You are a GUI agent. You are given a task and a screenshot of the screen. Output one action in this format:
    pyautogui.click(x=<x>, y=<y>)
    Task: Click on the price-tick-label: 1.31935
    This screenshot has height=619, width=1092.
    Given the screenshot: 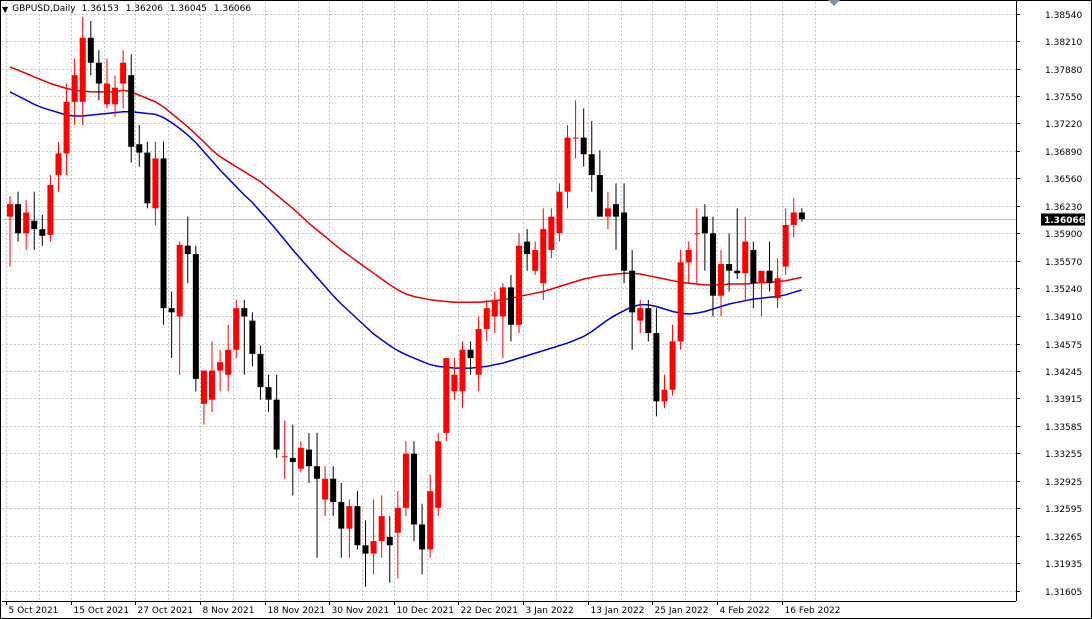 What is the action you would take?
    pyautogui.click(x=1063, y=565)
    